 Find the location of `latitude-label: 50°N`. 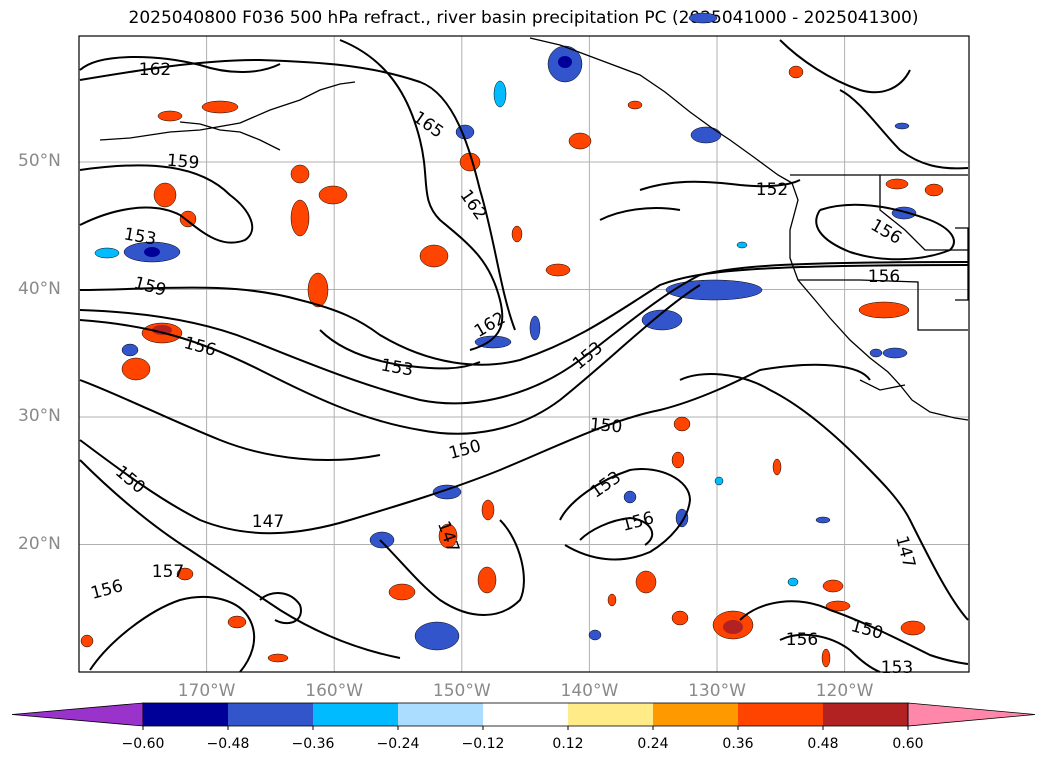

latitude-label: 50°N is located at coordinates (39, 161).